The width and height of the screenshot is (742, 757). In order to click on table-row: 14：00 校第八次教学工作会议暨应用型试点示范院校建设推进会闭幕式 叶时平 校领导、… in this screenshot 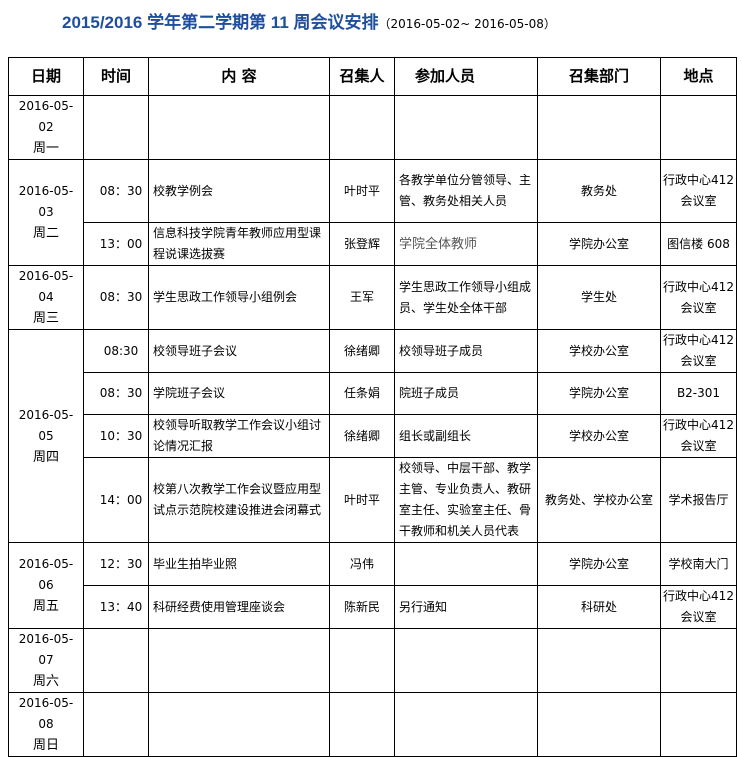, I will do `click(373, 500)`.